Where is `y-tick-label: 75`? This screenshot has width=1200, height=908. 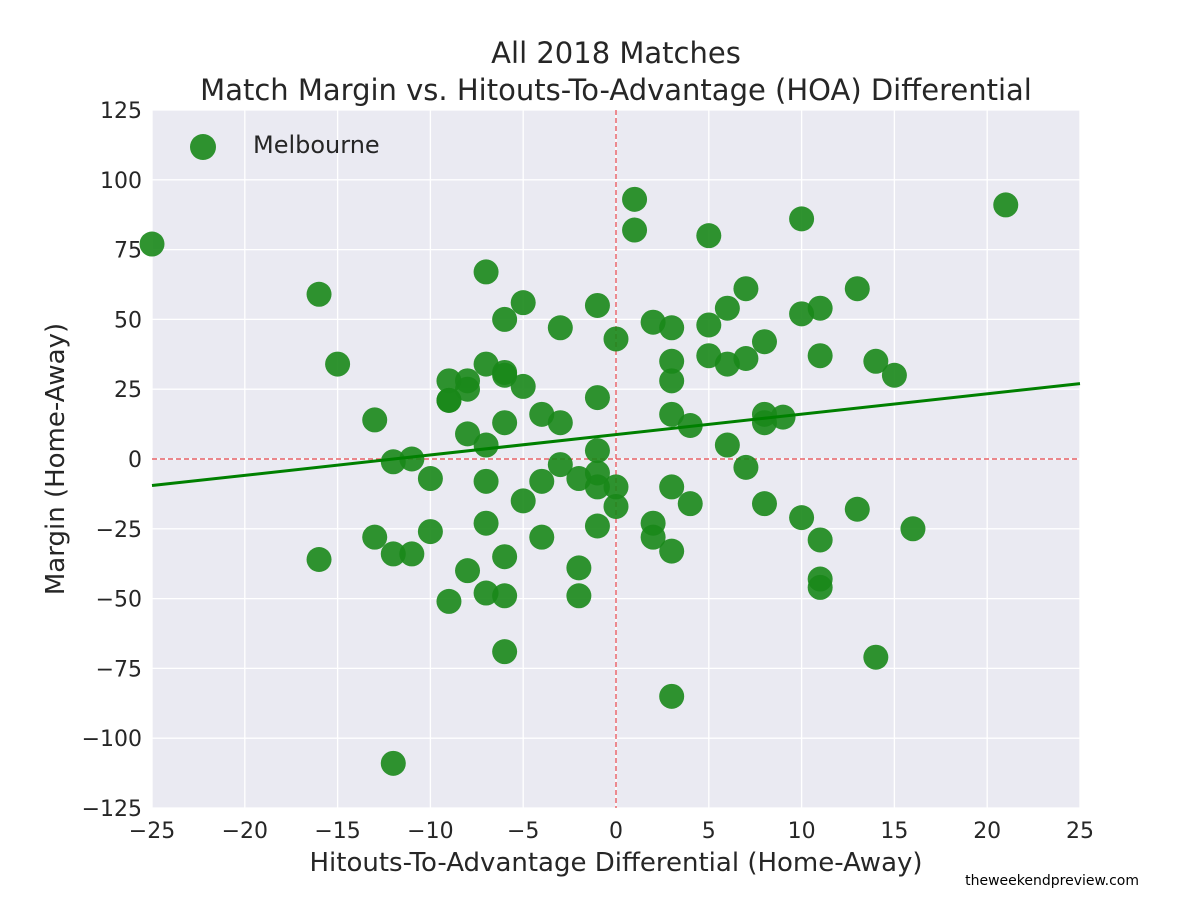
y-tick-label: 75 is located at coordinates (128, 251).